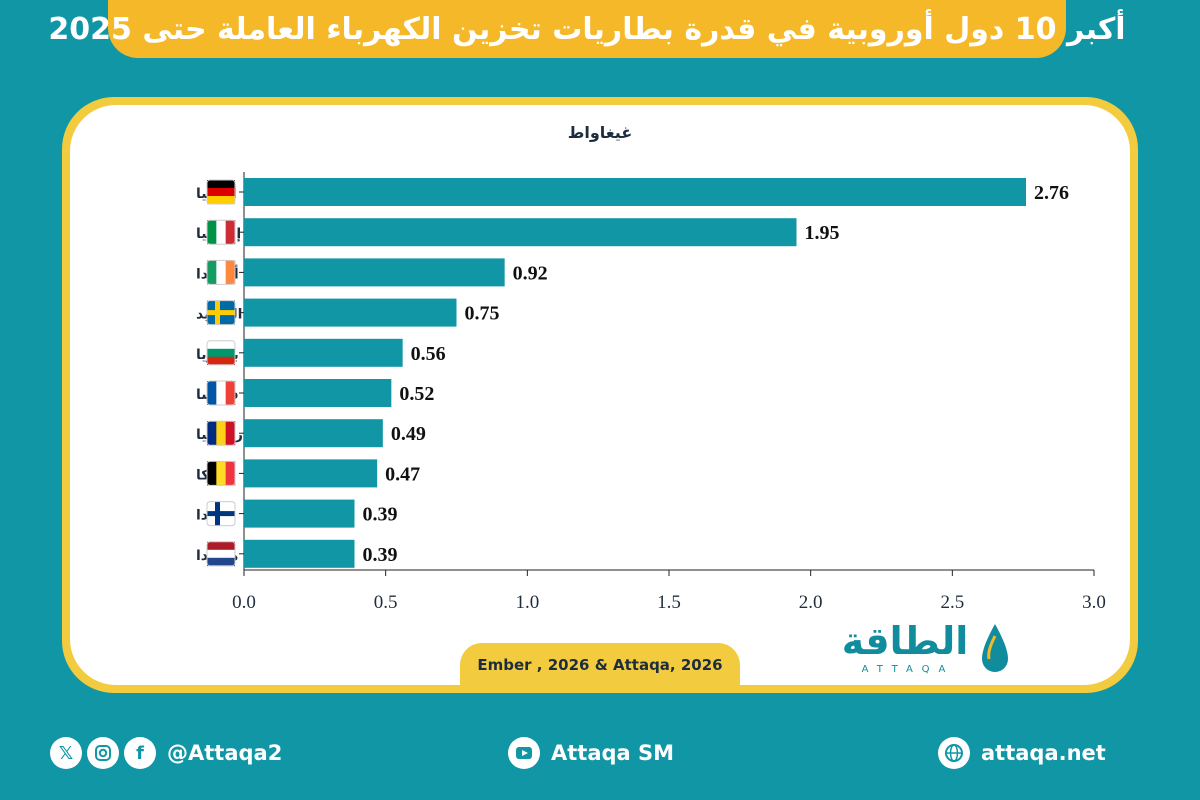 This screenshot has height=800, width=1200. Describe the element at coordinates (428, 354) in the screenshot. I see `bar-value-label: 0.56` at that location.